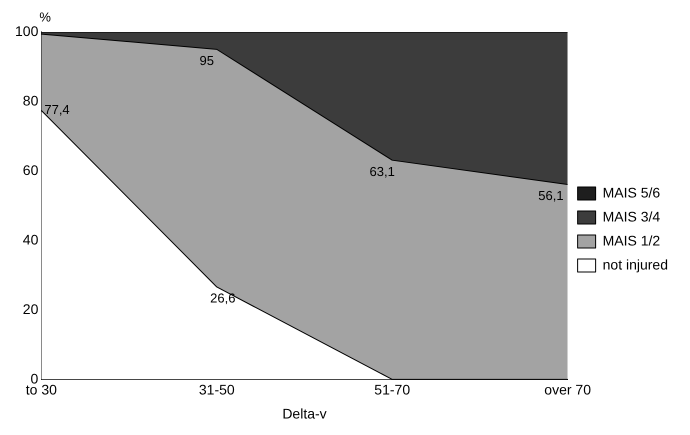 This screenshot has height=435, width=690. What do you see at coordinates (30, 170) in the screenshot?
I see `y-tick-label: 60` at bounding box center [30, 170].